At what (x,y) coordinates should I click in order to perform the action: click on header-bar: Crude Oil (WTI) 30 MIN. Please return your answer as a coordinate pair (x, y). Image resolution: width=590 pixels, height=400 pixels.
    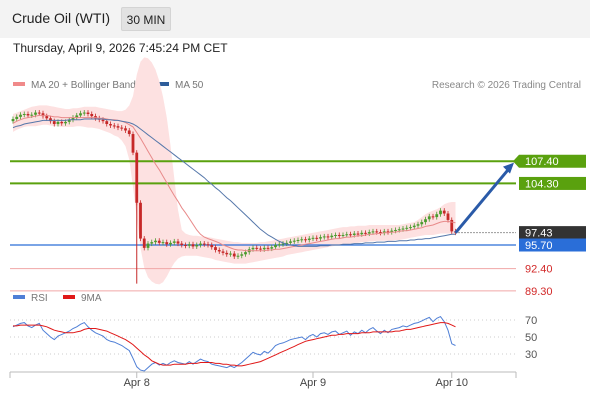
    Looking at the image, I should click on (295, 19).